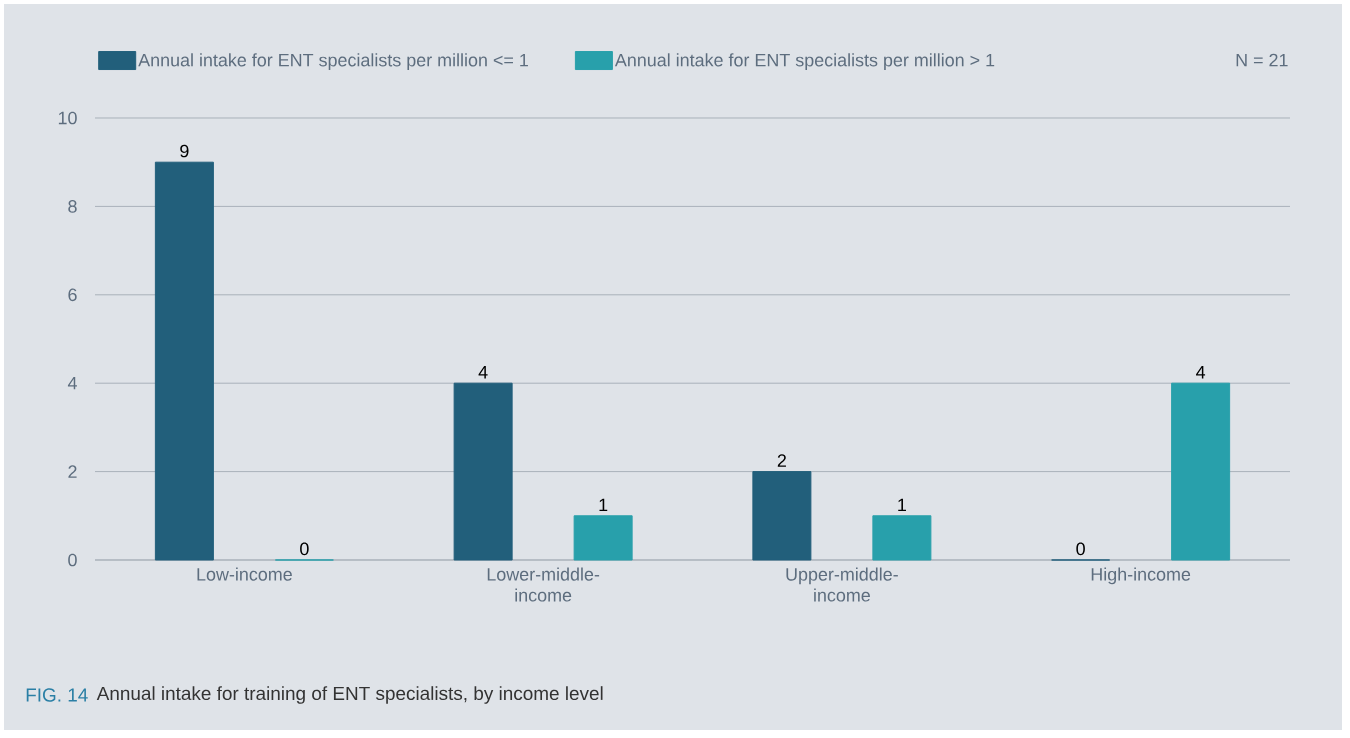  Describe the element at coordinates (781, 460) in the screenshot. I see `data-label: 2` at that location.